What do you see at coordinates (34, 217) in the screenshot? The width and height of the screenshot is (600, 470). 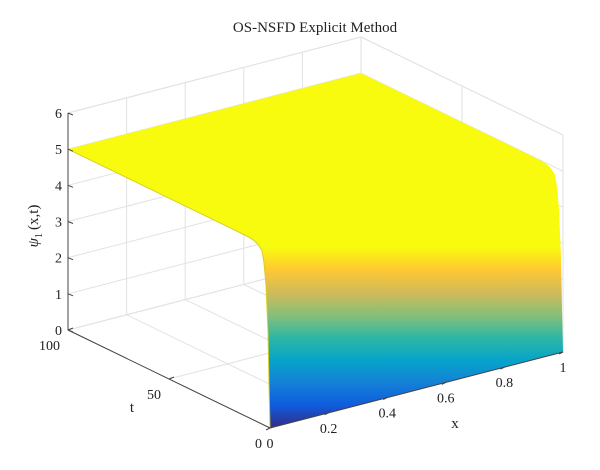 I see `z-axis-label-suffix: (x,t)` at bounding box center [34, 217].